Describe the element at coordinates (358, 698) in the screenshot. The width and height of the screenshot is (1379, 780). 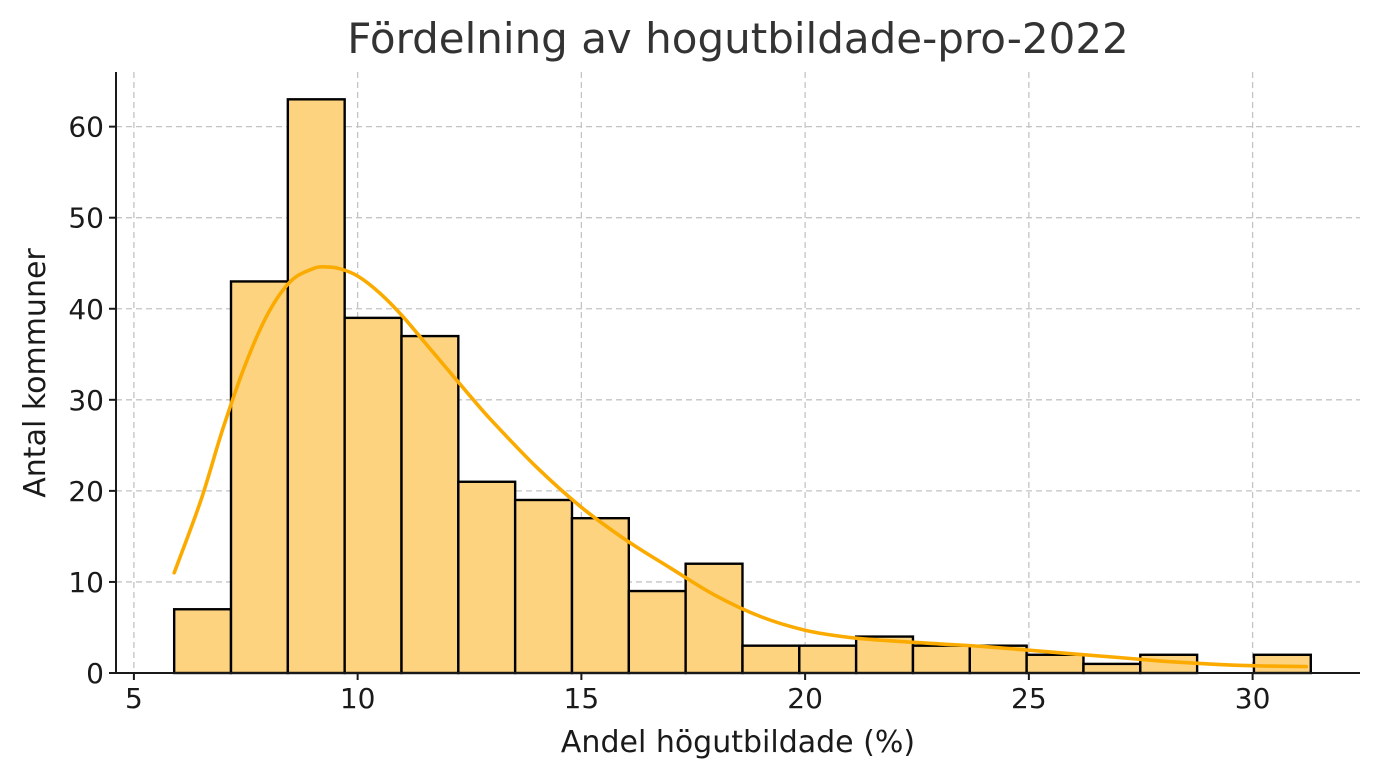
I see `x-tick-label: 10` at that location.